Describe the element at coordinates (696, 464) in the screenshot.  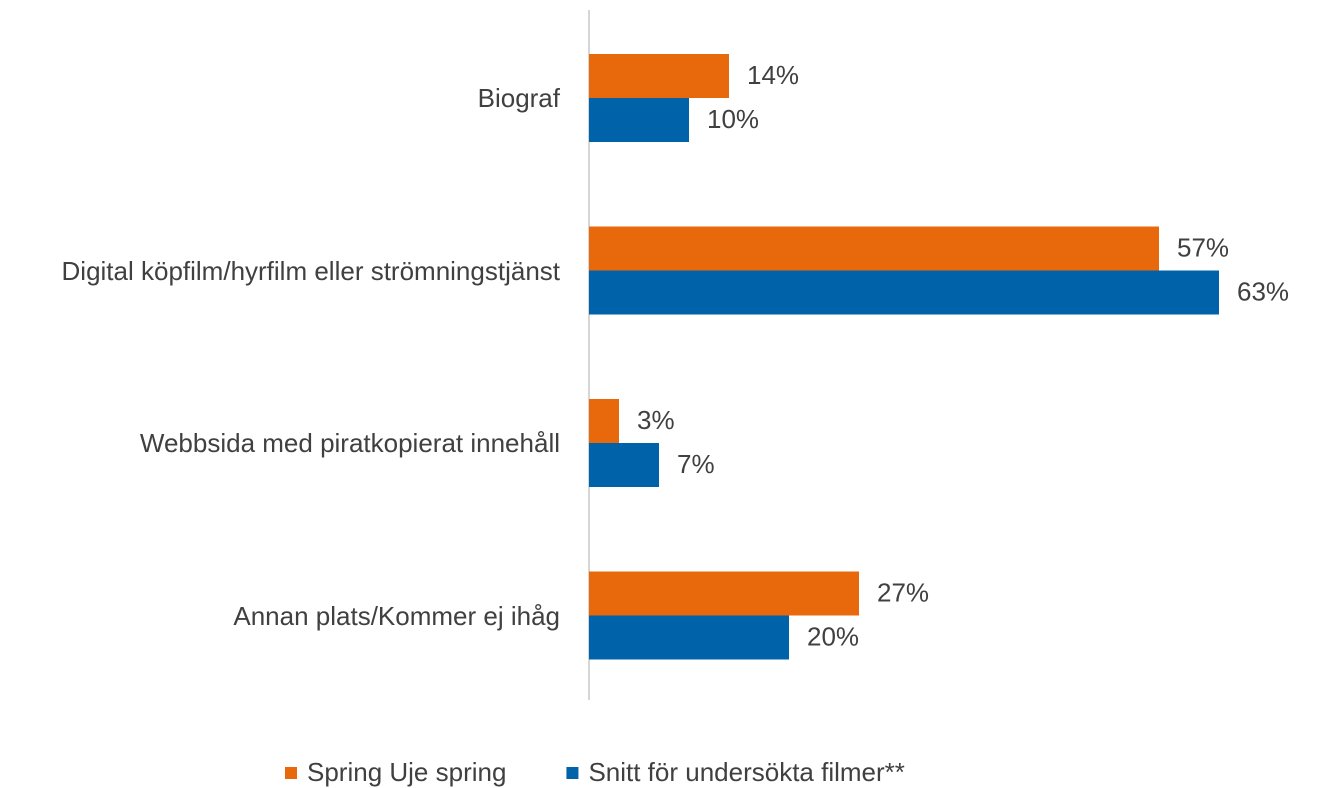
I see `value-label: 7%` at that location.